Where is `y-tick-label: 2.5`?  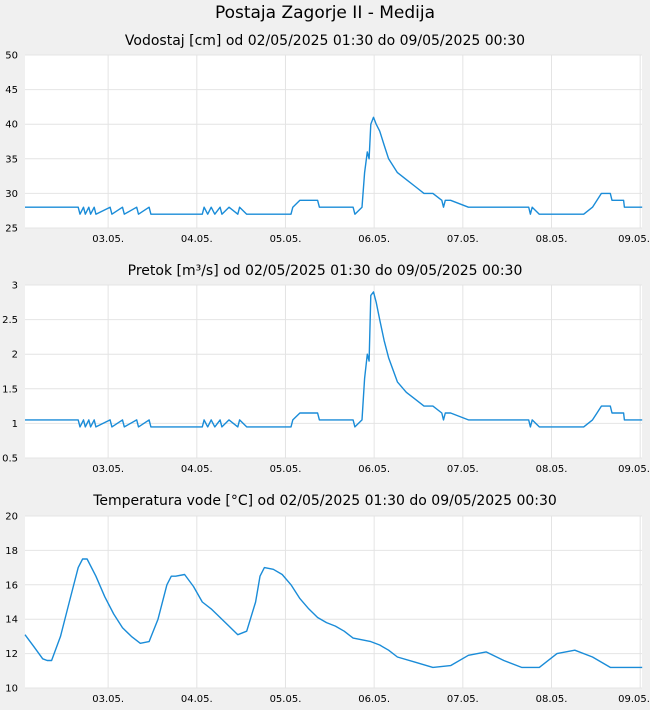 y-tick-label: 2.5 is located at coordinates (10, 320).